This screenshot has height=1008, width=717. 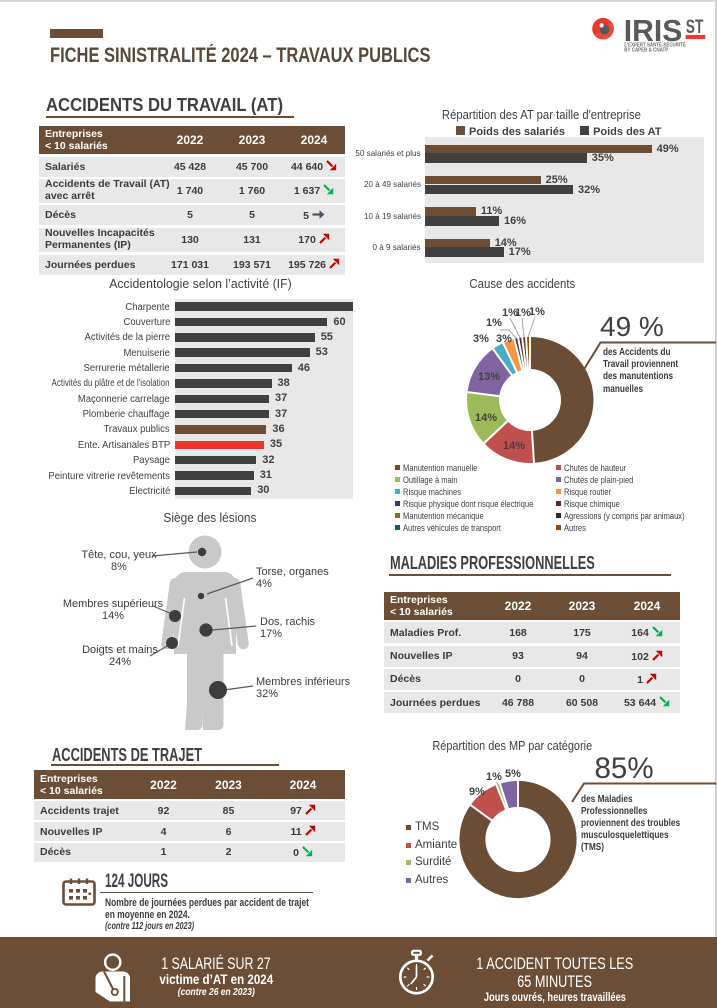 I want to click on svg-text: L'EXPERT SANTÉ-SÉCURITÉ, so click(x=655, y=44).